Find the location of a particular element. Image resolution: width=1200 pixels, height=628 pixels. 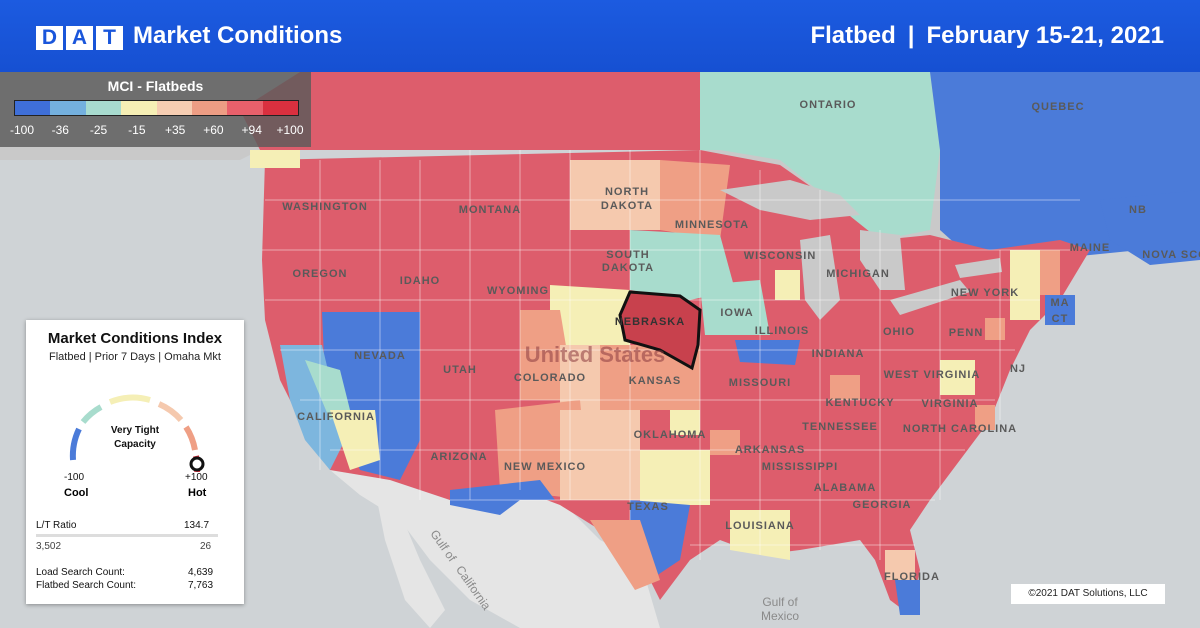

label-ontario: ONTARIO is located at coordinates (828, 105).